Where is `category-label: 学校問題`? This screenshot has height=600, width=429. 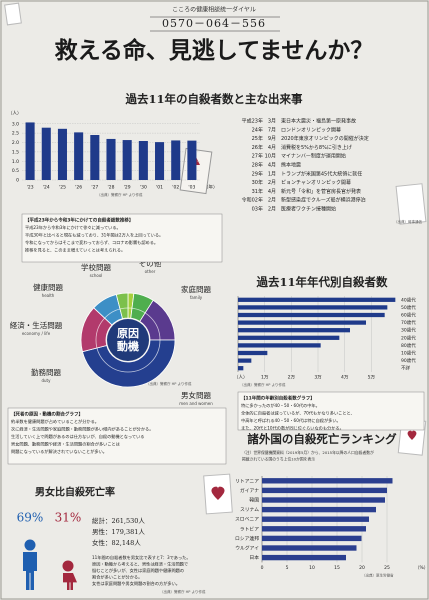 category-label: 学校問題 is located at coordinates (96, 267).